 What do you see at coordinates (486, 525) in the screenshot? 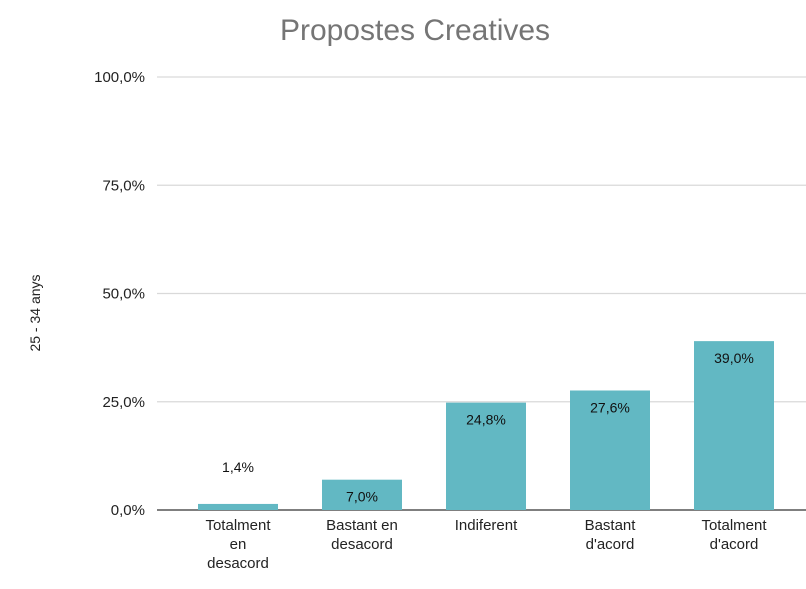
I see `category-label: Indiferent` at bounding box center [486, 525].